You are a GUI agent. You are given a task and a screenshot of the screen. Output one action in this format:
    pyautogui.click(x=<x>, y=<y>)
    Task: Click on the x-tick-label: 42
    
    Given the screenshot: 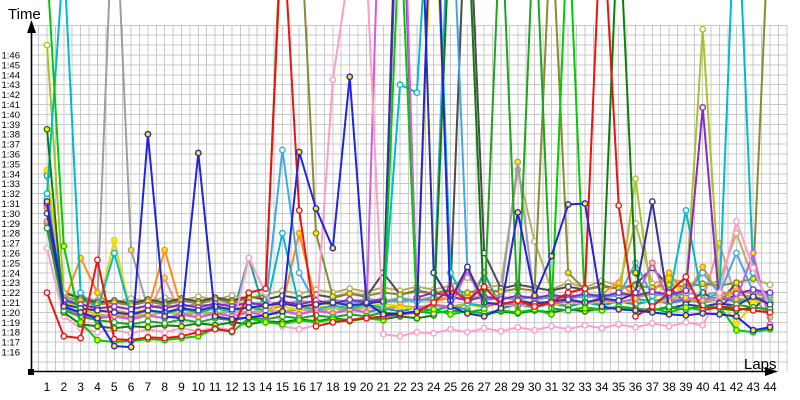 What is the action you would take?
    pyautogui.click(x=737, y=387)
    